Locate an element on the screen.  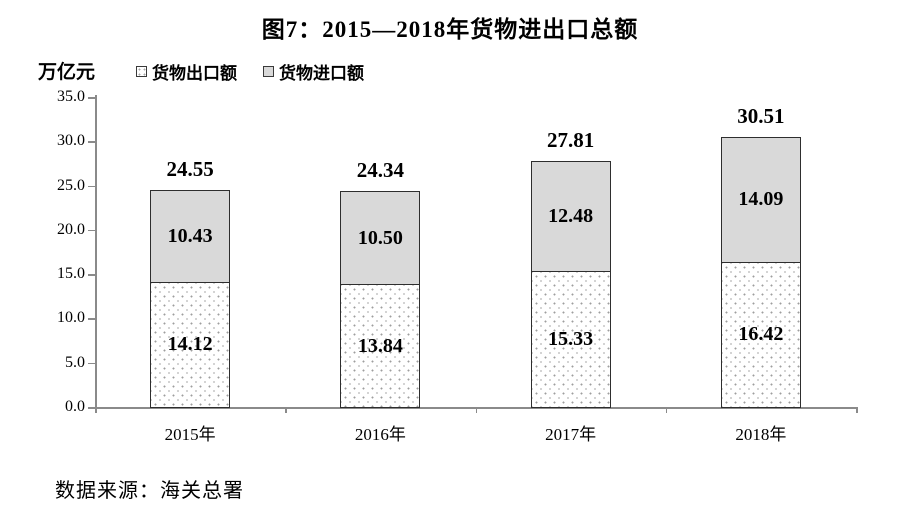
export-value-label: 14.12 is located at coordinates (190, 344).